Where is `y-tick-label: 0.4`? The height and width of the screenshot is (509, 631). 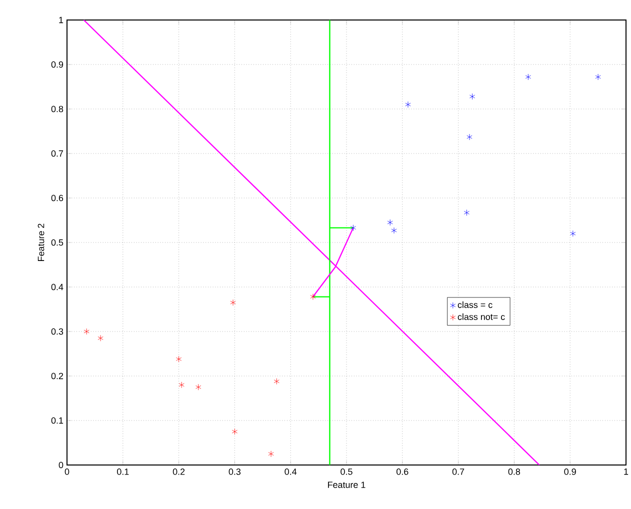
y-tick-label: 0.4 is located at coordinates (57, 287).